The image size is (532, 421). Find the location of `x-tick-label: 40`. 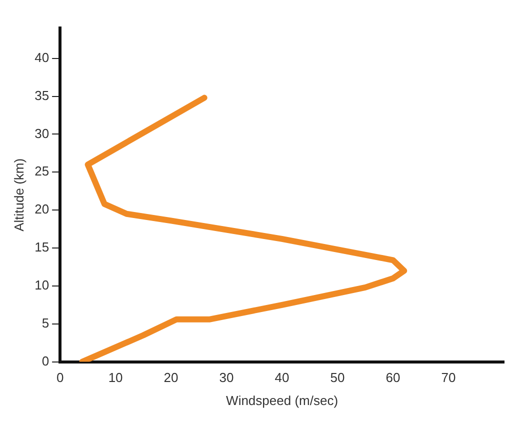

x-tick-label: 40 is located at coordinates (282, 378).